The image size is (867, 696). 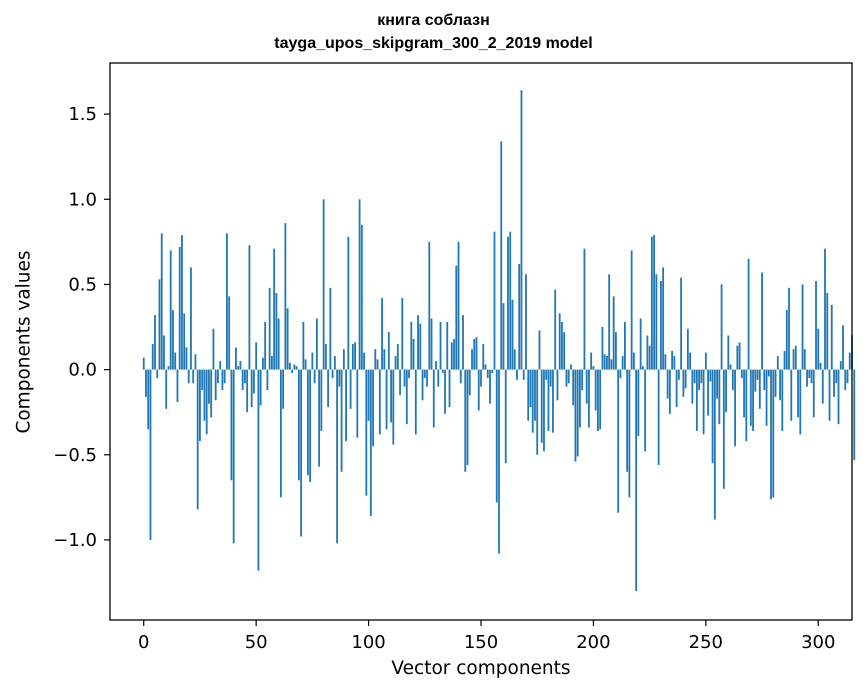 I want to click on y-tick-label: 1.5, so click(x=82, y=114).